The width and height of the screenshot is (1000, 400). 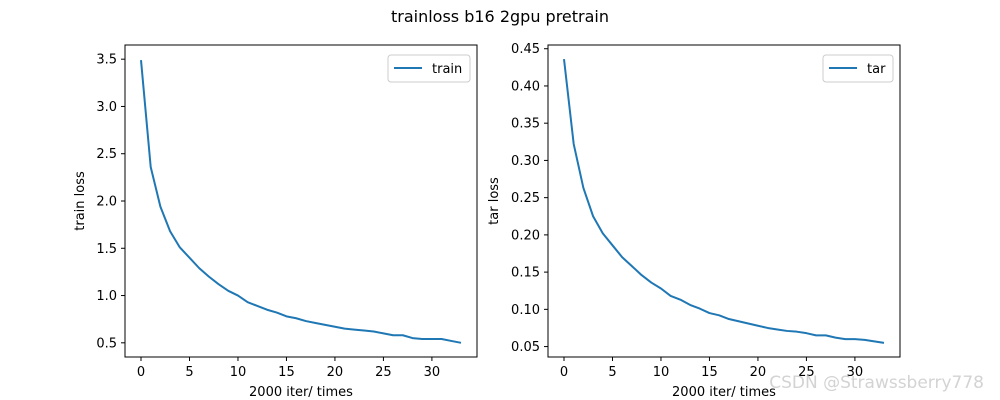 I want to click on legend-label-train: train, so click(x=447, y=69).